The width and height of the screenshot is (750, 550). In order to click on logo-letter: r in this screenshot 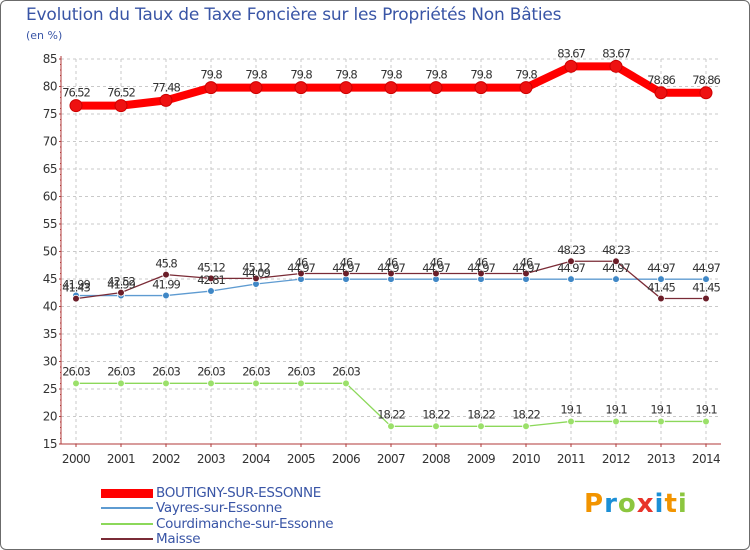, I will do `click(611, 504)`.